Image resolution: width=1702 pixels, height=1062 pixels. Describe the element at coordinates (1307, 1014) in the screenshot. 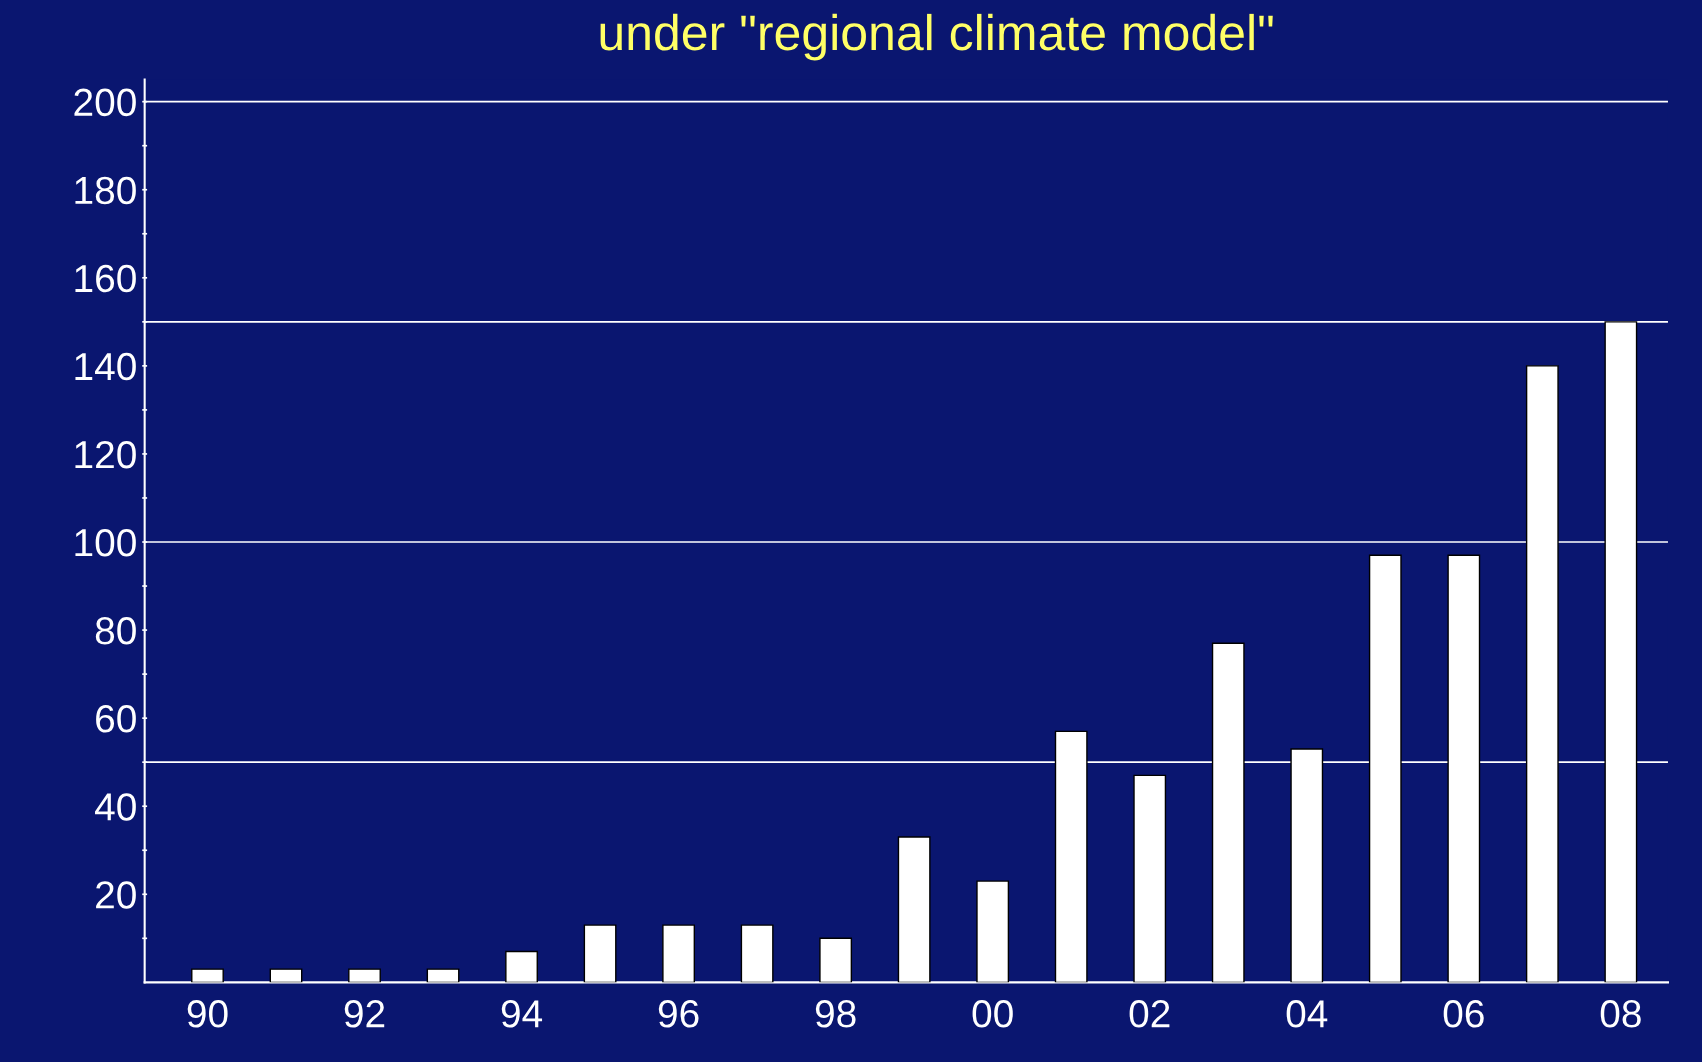

I see `x-tick-label: 04` at that location.